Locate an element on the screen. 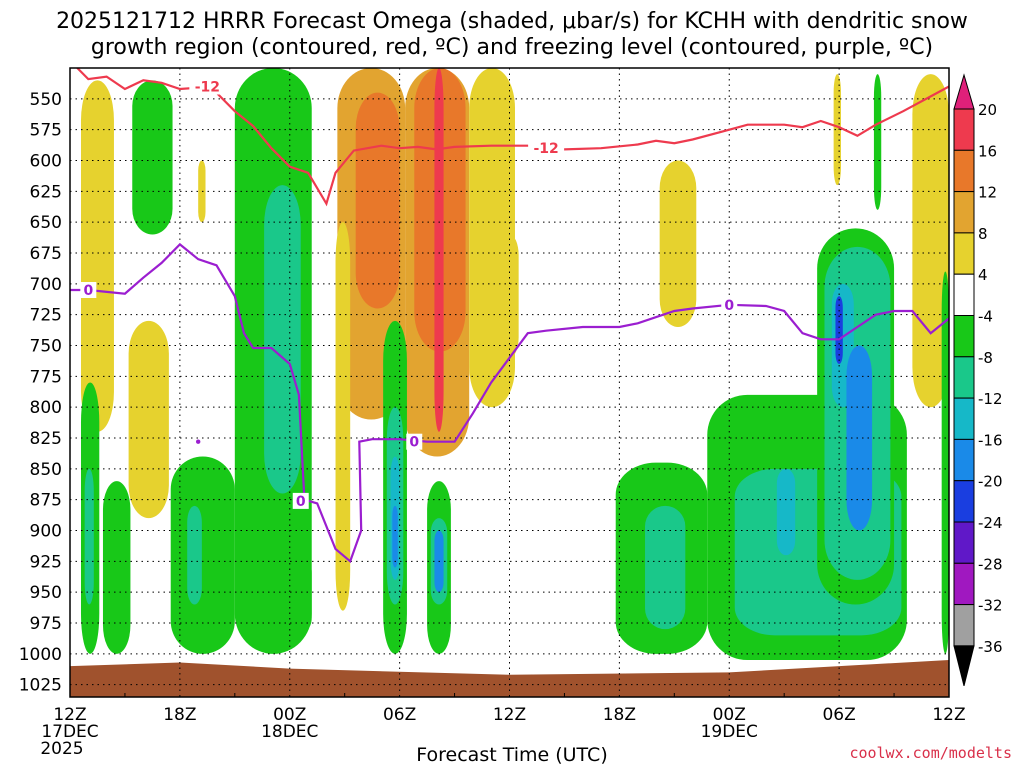  colorbar-label: -20 is located at coordinates (990, 482).